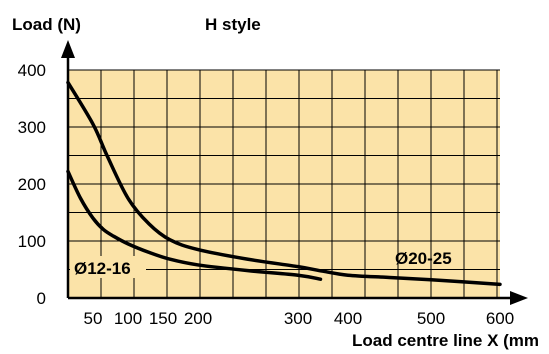 This screenshot has width=549, height=354. Describe the element at coordinates (41, 298) in the screenshot. I see `y-tick-label: 0` at that location.